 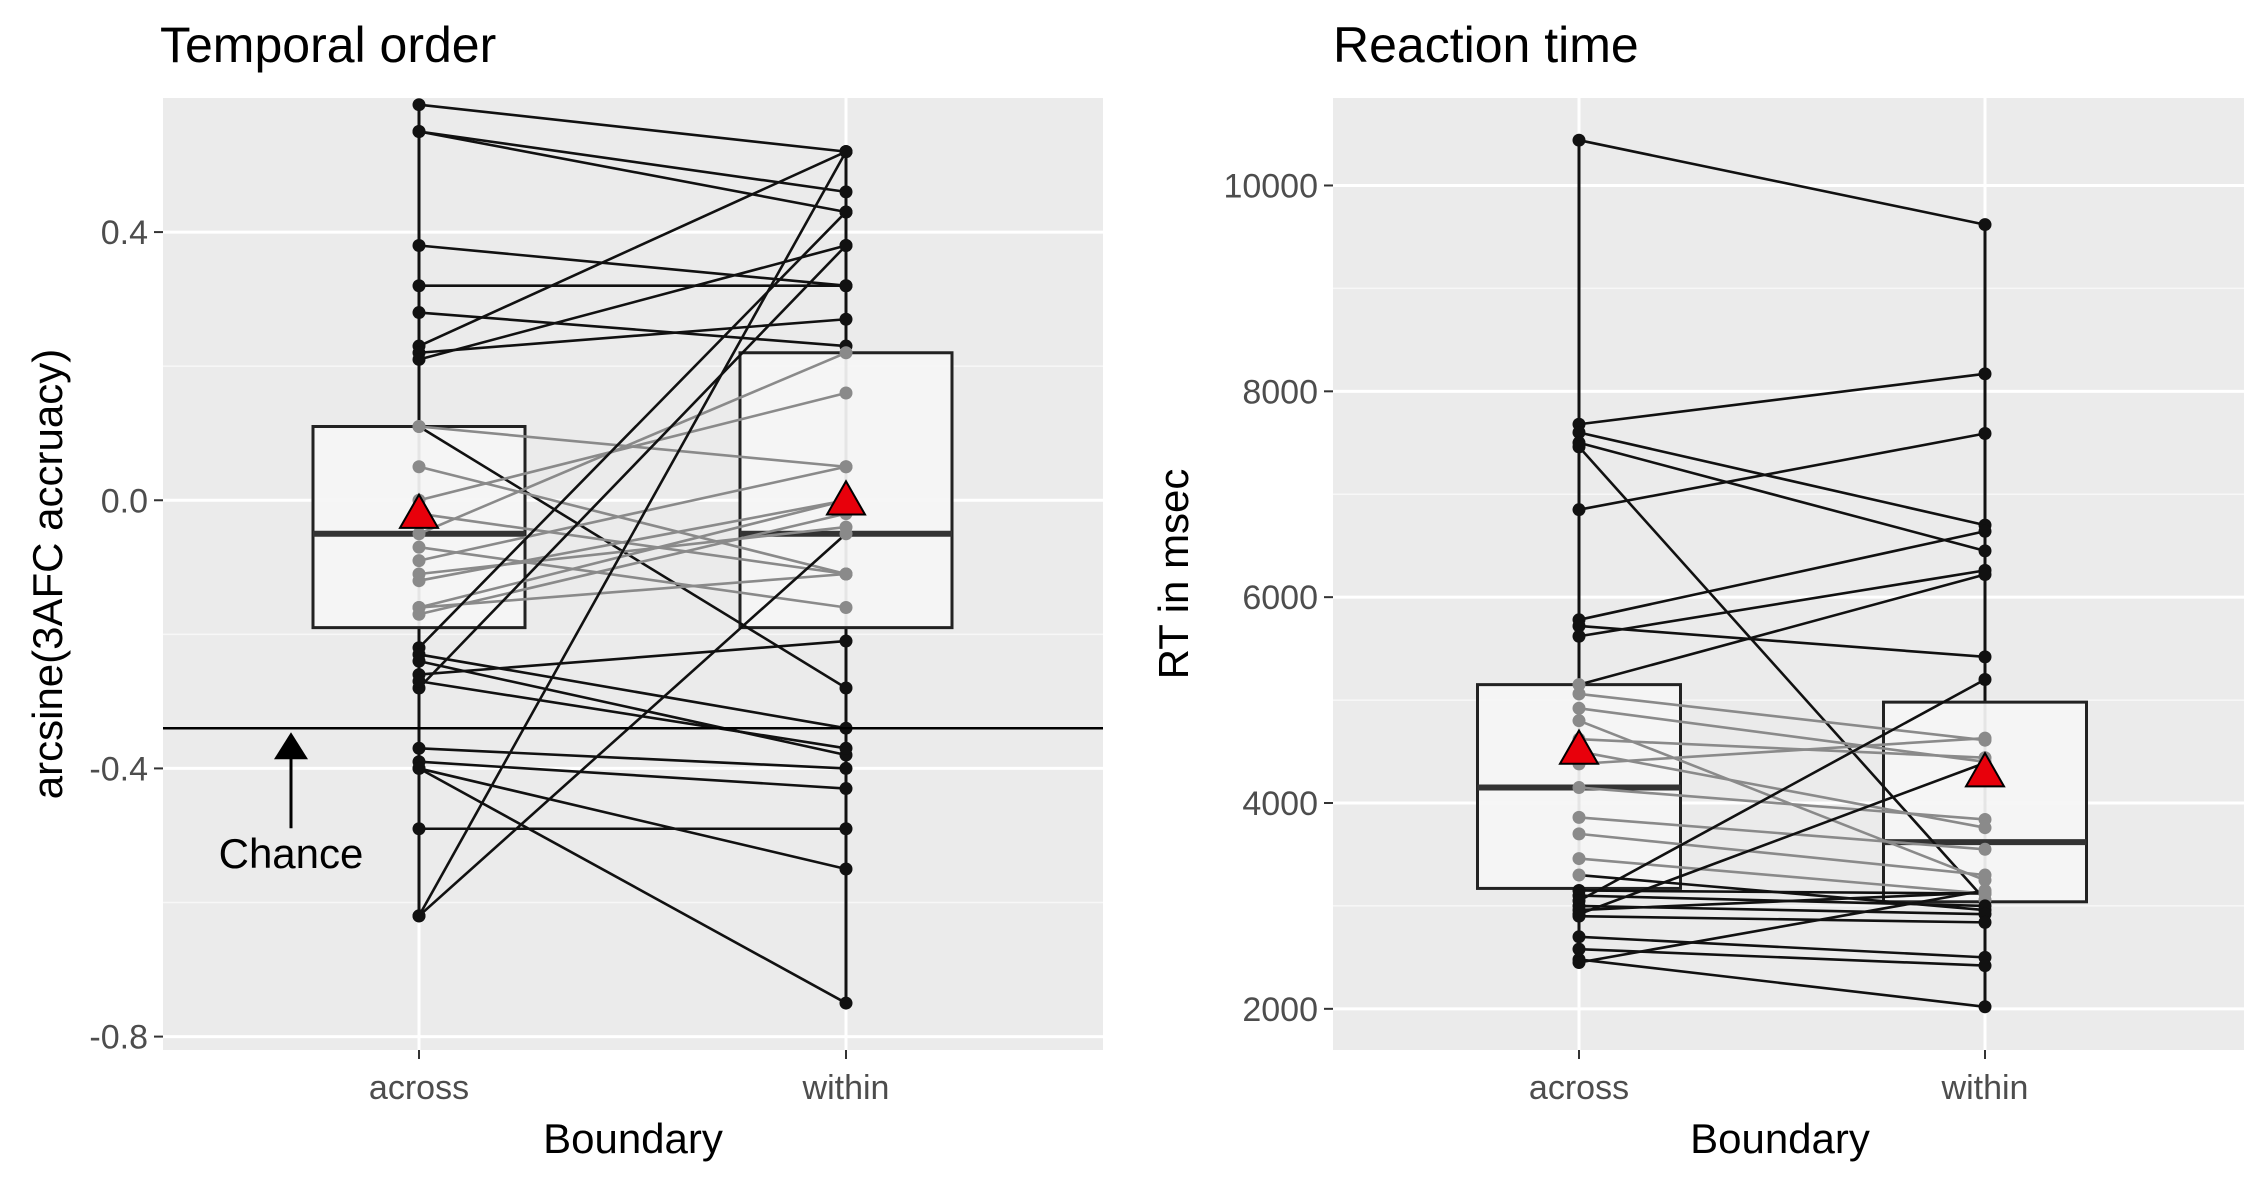 I want to click on y-tick-label: 0.0, so click(x=124, y=501).